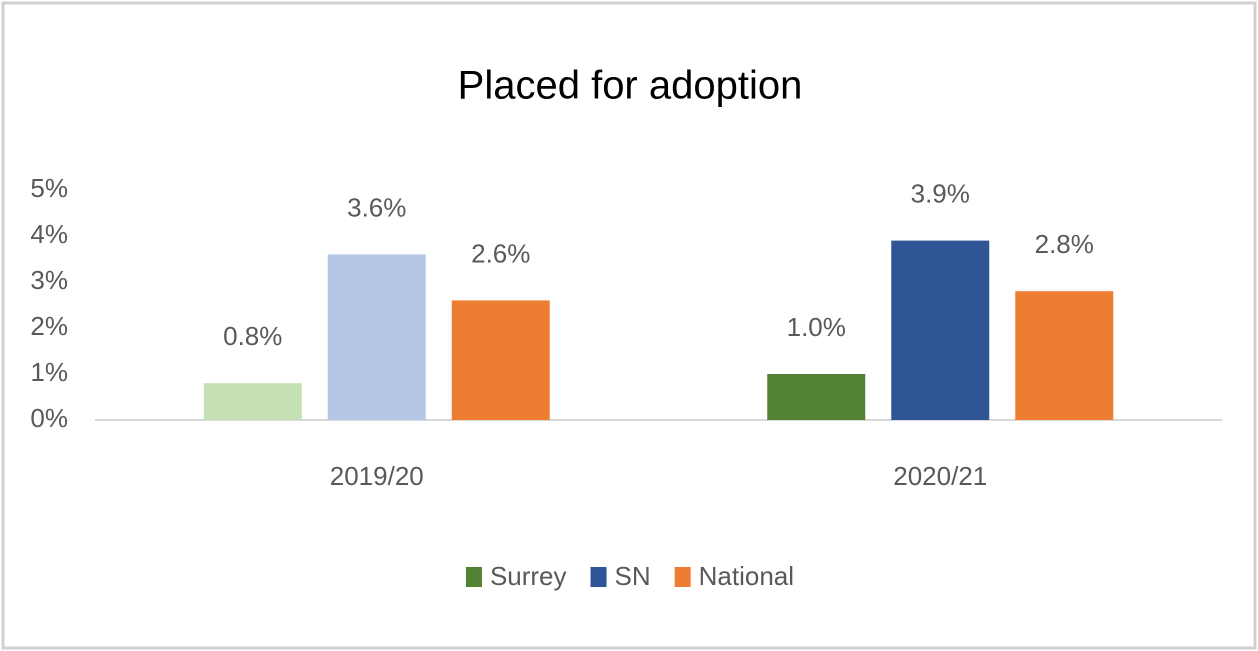 This screenshot has width=1258, height=651. What do you see at coordinates (49, 280) in the screenshot?
I see `y-tick-label: 3%` at bounding box center [49, 280].